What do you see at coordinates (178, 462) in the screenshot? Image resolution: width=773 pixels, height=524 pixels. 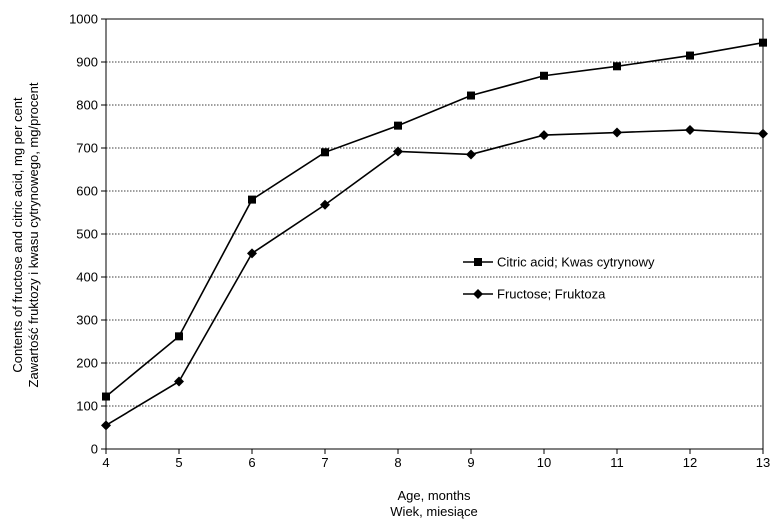 I see `x-tick-label: 5` at bounding box center [178, 462].